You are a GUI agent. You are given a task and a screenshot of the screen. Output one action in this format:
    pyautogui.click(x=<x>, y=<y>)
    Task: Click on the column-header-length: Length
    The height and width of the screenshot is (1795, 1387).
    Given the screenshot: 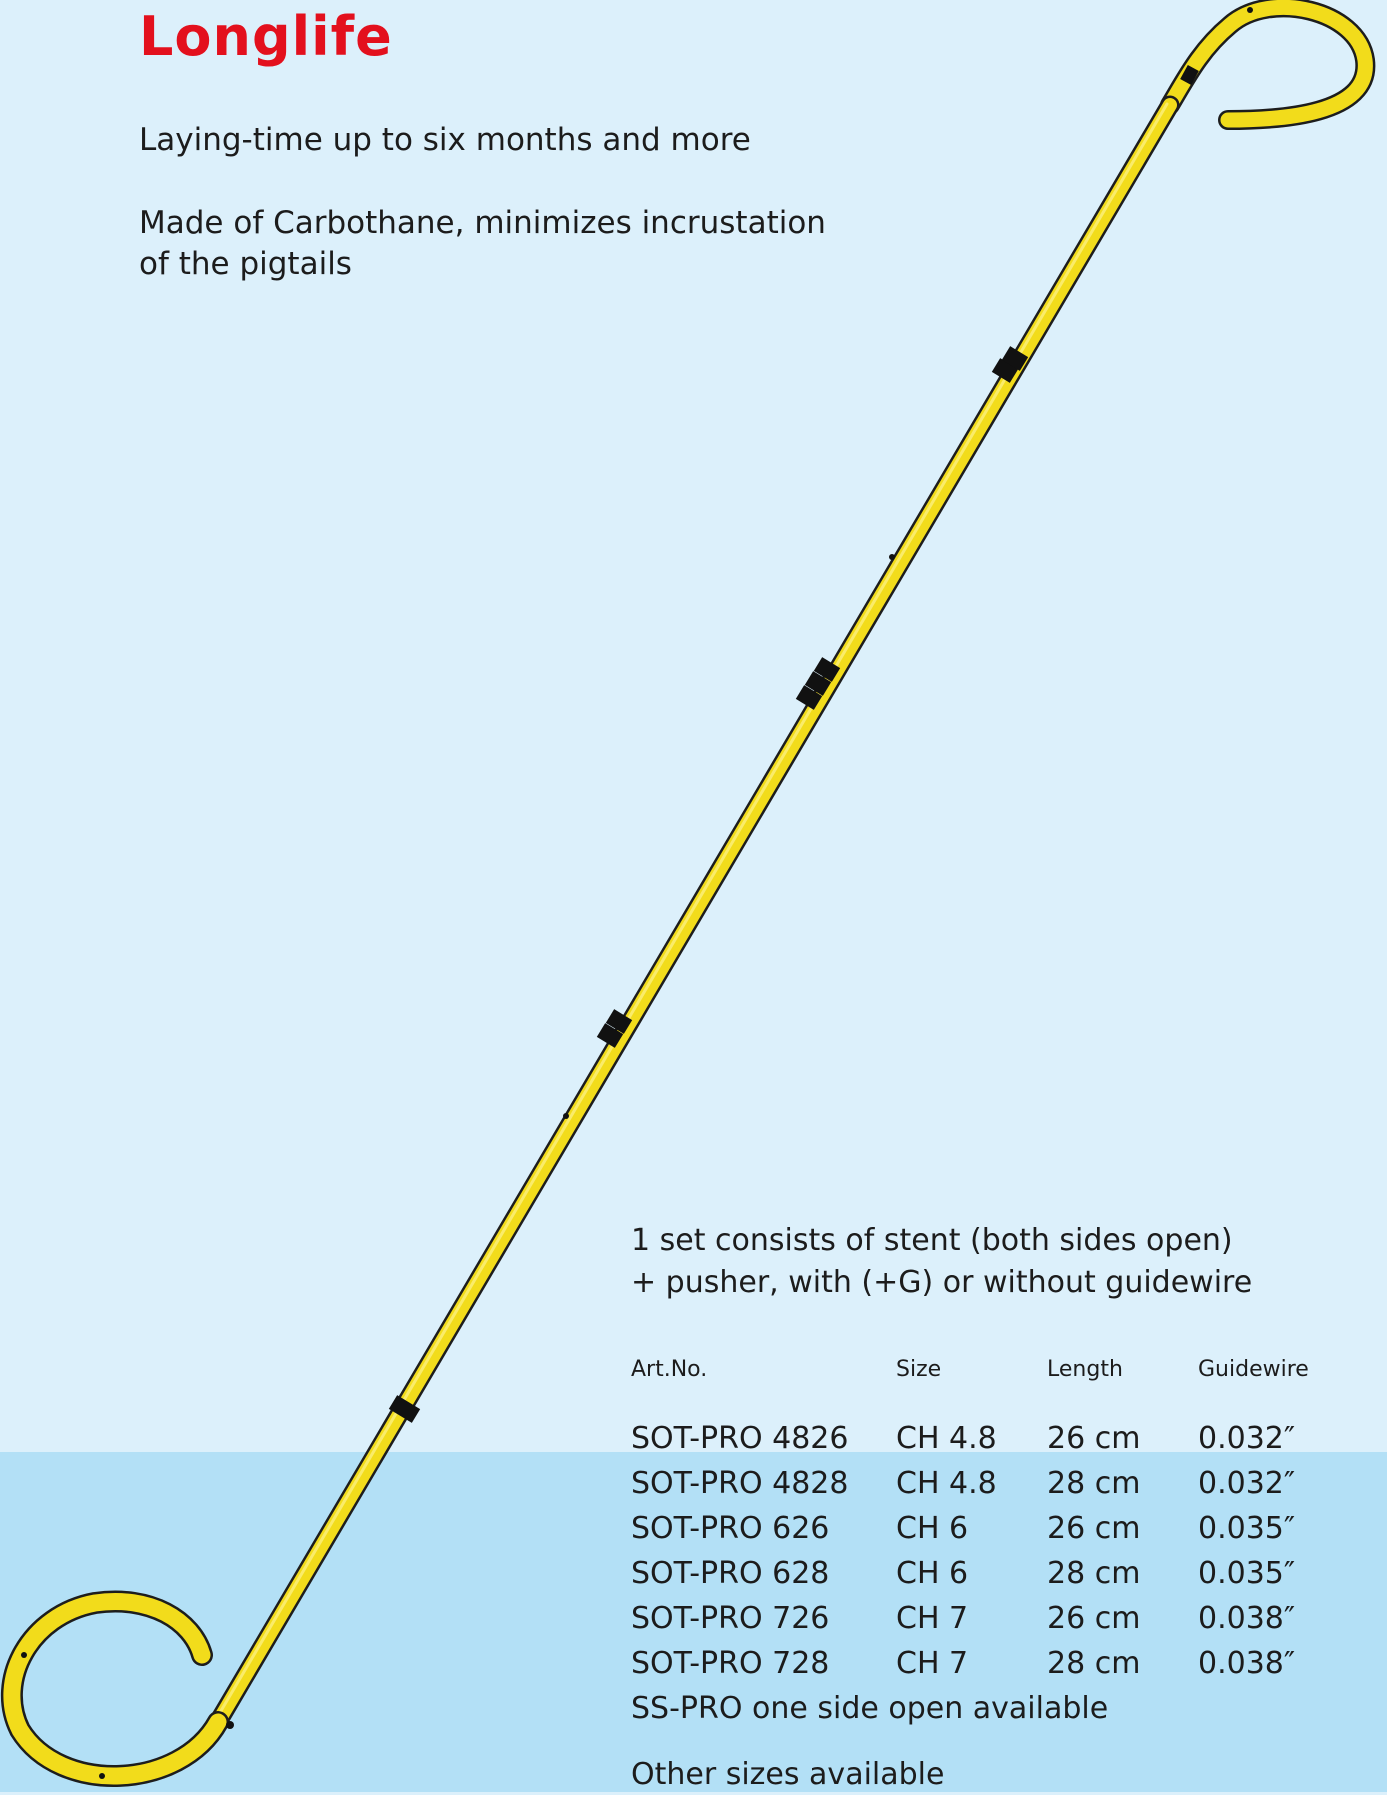 What is the action you would take?
    pyautogui.click(x=1085, y=1369)
    